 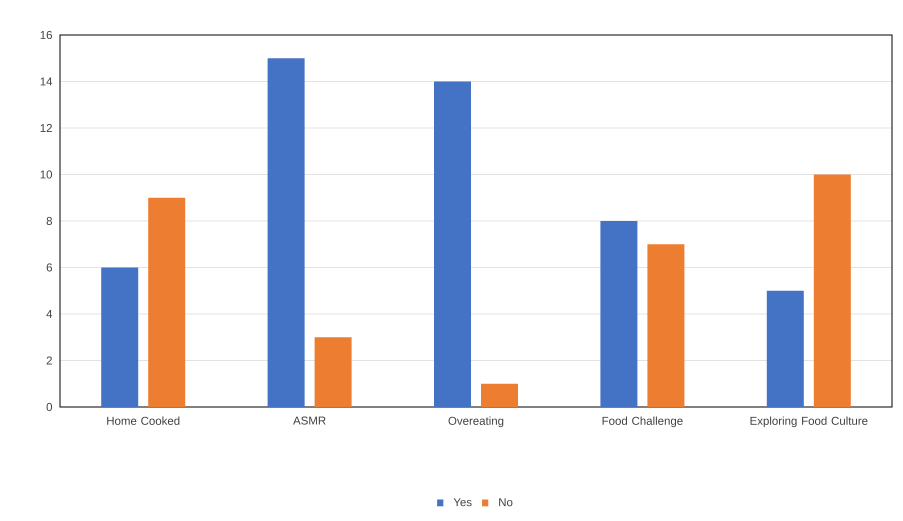 I want to click on y-tick-label: 12, so click(x=46, y=128).